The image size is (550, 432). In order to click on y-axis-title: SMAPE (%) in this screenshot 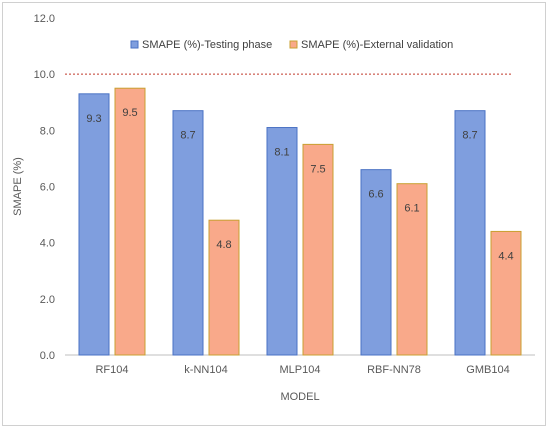, I will do `click(18, 186)`.